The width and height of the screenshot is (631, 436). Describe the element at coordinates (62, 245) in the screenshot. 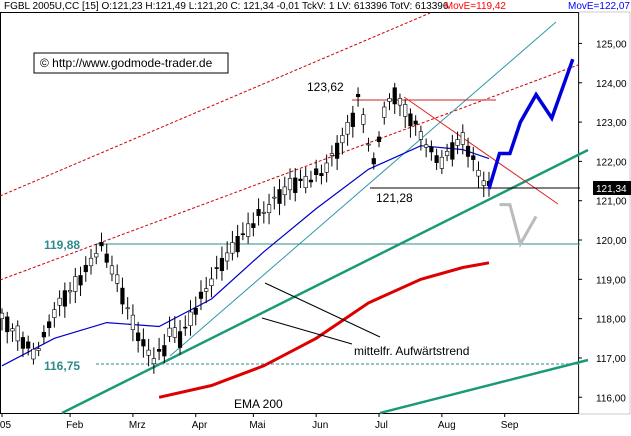

I see `level-label-119-88: 119,88` at that location.